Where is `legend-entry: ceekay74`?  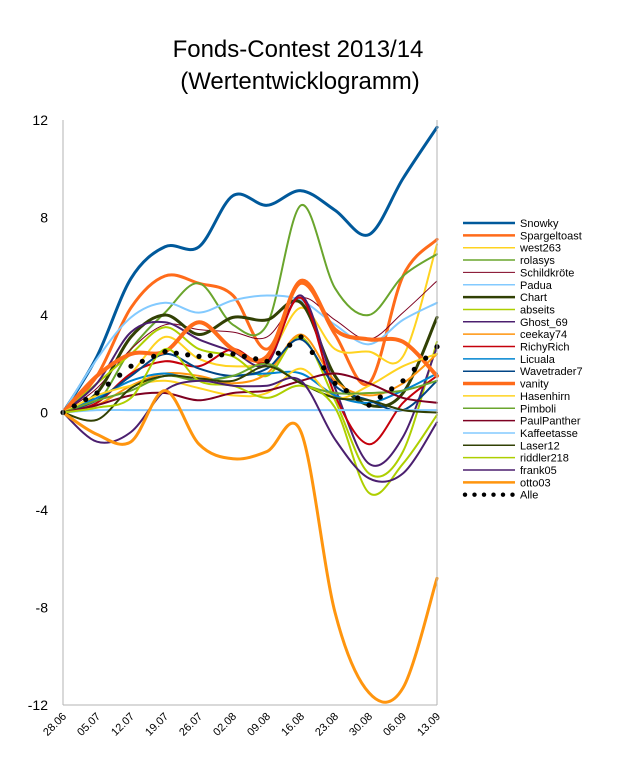
legend-entry: ceekay74 is located at coordinates (515, 335).